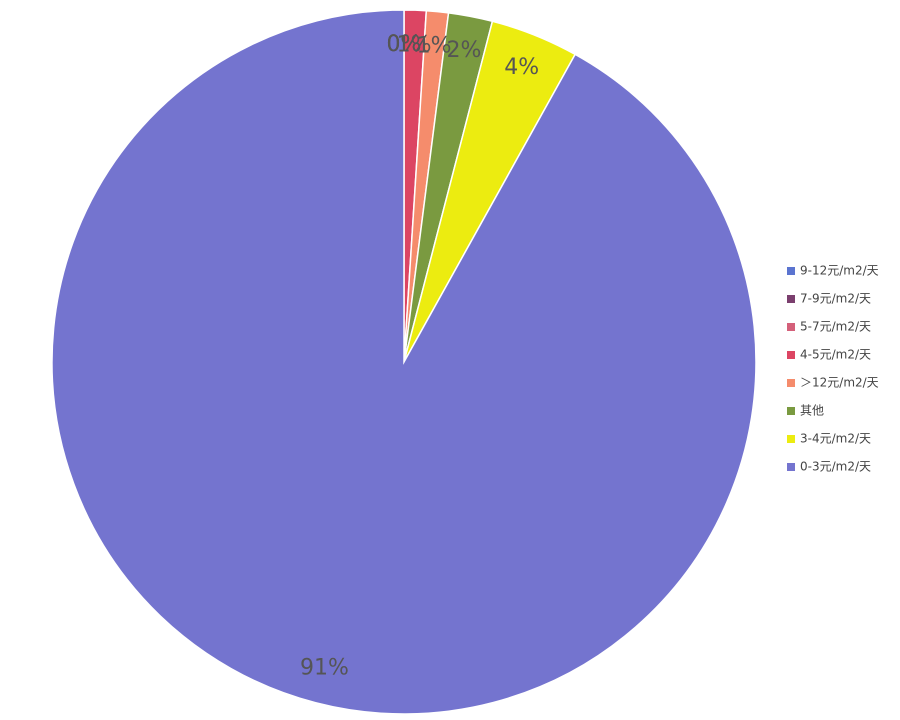 Image resolution: width=900 pixels, height=720 pixels. Describe the element at coordinates (464, 50) in the screenshot. I see `slice-label: 2%` at that location.